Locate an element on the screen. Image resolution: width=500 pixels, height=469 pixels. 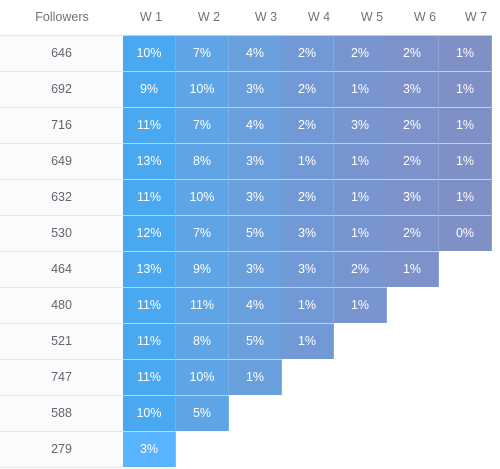
table-row: 480 11% 11% 4% 1% 1% is located at coordinates (250, 305).